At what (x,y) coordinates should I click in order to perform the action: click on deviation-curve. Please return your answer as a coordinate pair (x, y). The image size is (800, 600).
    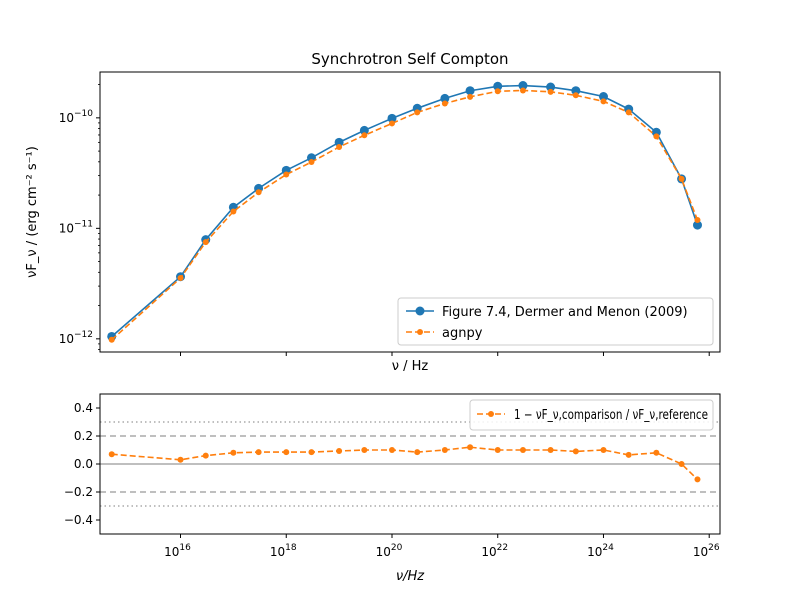
    Looking at the image, I should click on (404, 463).